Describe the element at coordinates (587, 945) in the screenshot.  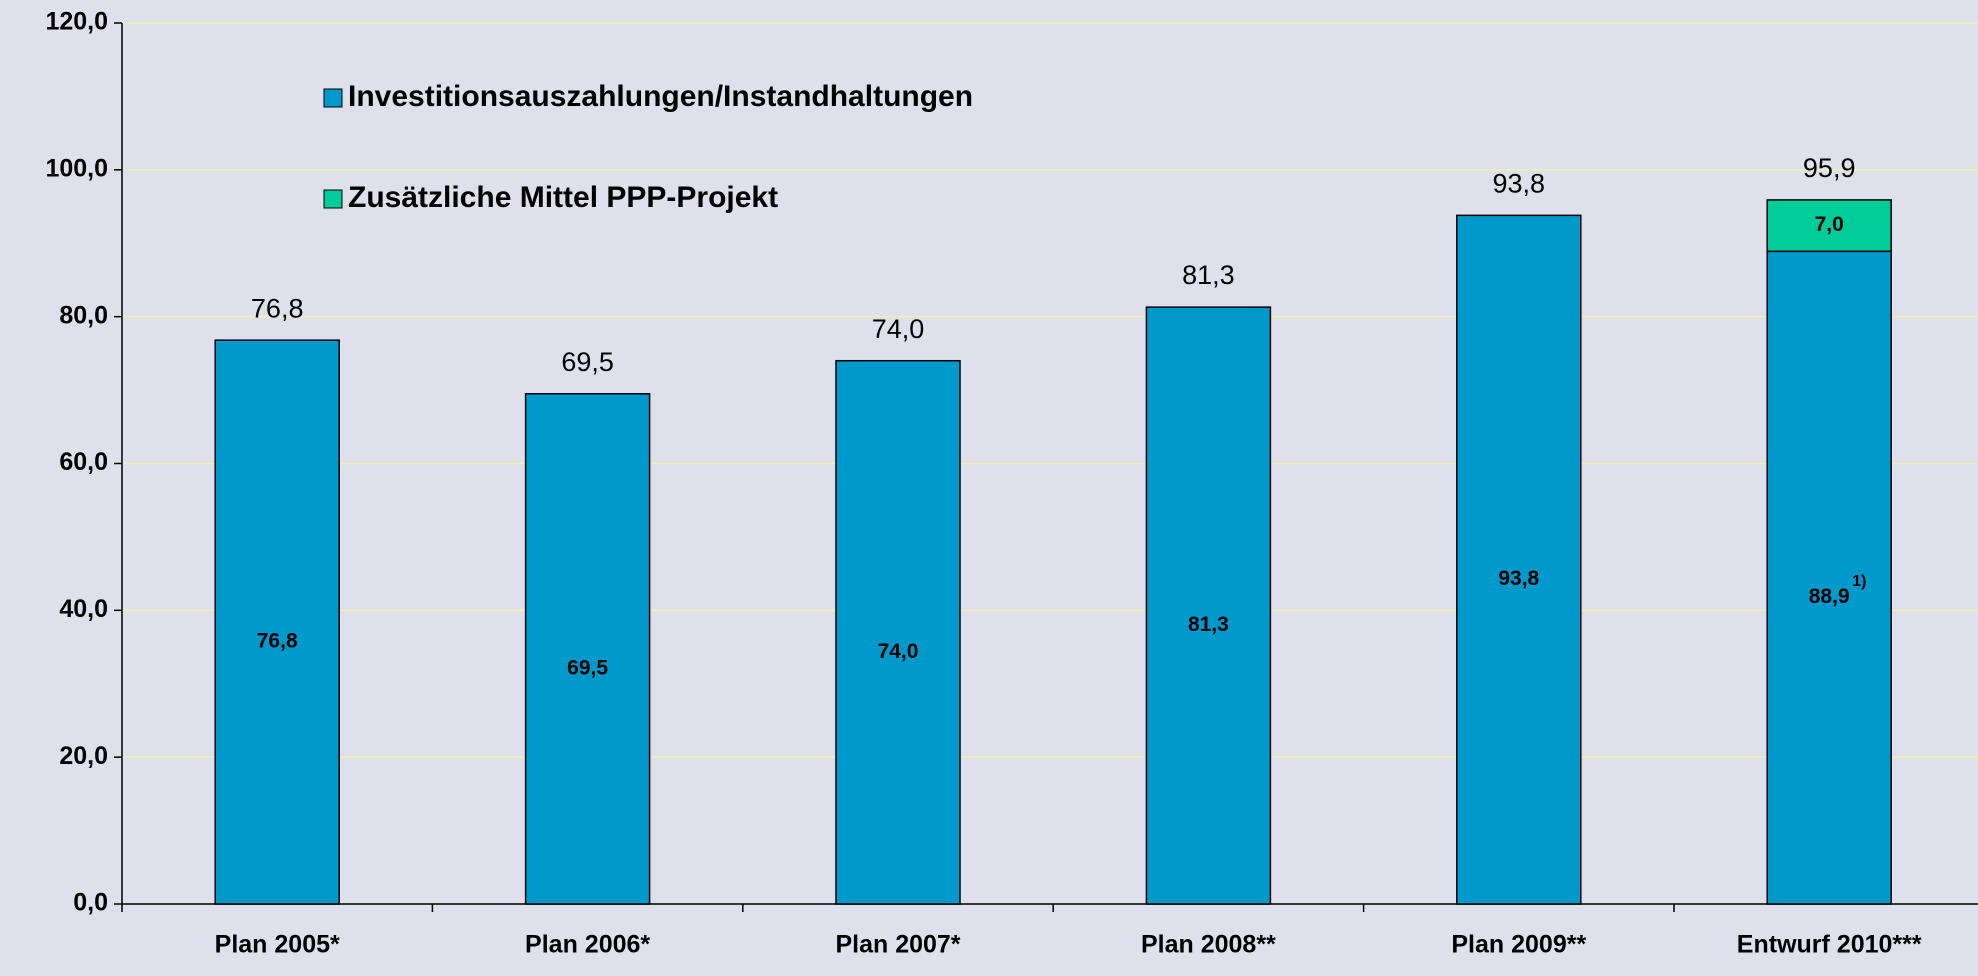
I see `x-tick-label: Plan 2006*` at that location.